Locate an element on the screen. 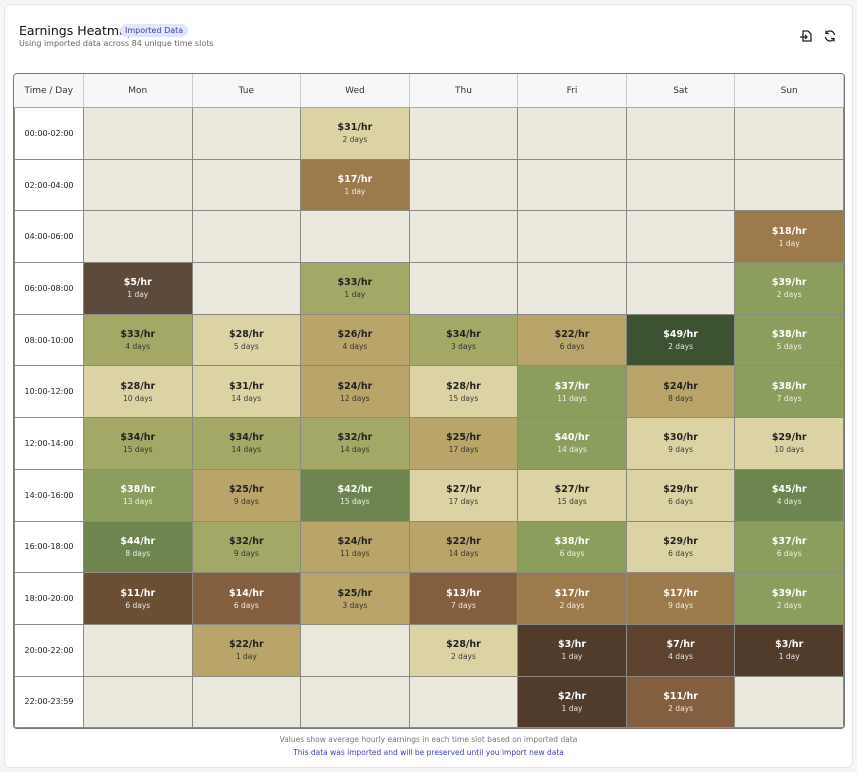  cell-rate: $34/hr is located at coordinates (463, 335).